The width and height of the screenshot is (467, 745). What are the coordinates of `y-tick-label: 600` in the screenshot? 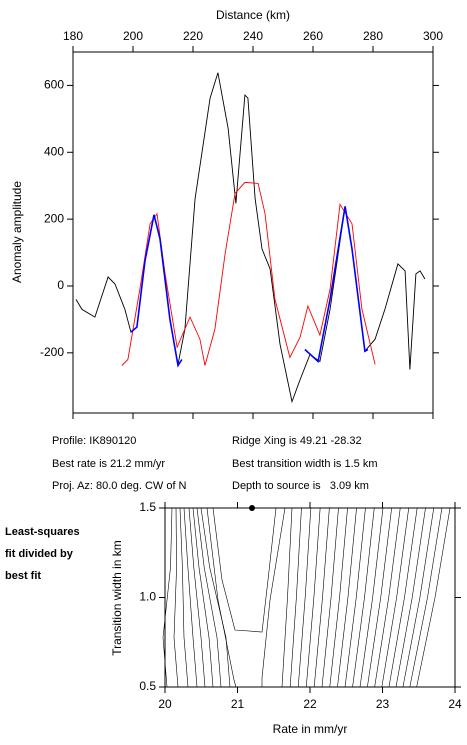 It's located at (54, 85).